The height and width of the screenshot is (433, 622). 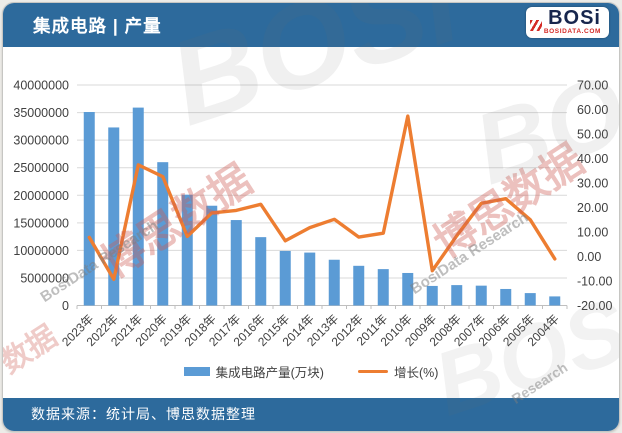 What do you see at coordinates (416, 373) in the screenshot?
I see `legend-label-growth: 增长(%)` at bounding box center [416, 373].